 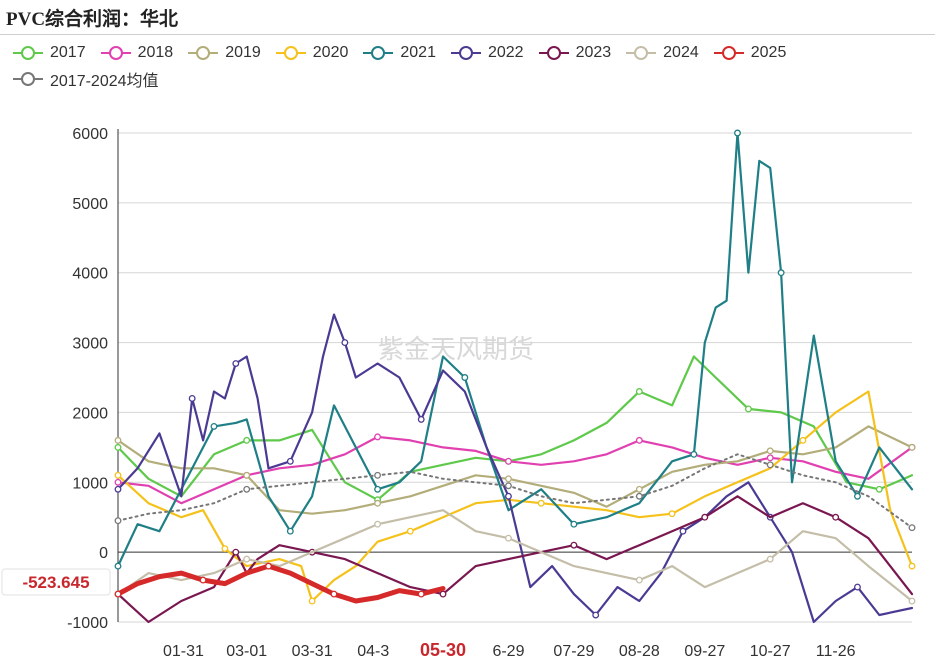 I want to click on legend-label: 2019, so click(x=243, y=52).